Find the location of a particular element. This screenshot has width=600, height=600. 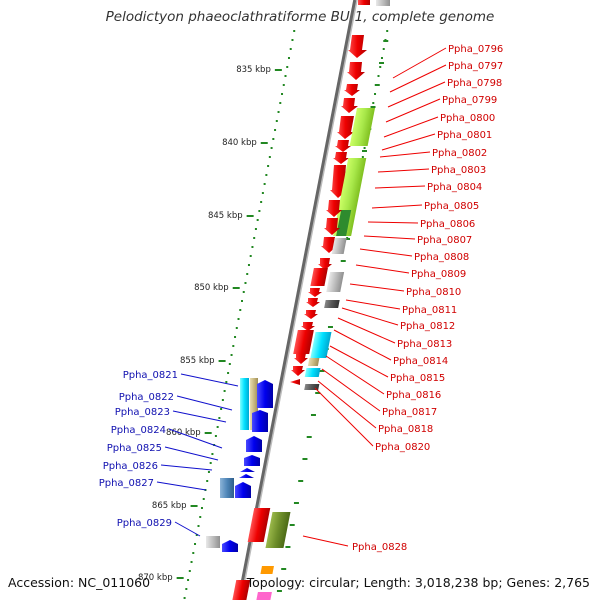

gene-label: Ppha_0797 is located at coordinates (475, 66).